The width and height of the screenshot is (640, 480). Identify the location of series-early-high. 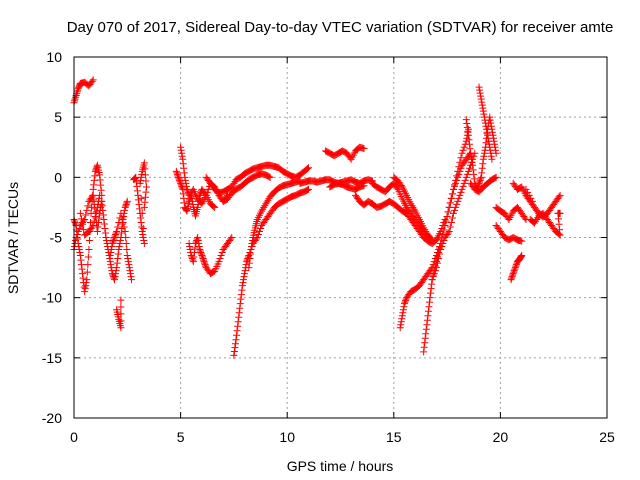
(83, 91).